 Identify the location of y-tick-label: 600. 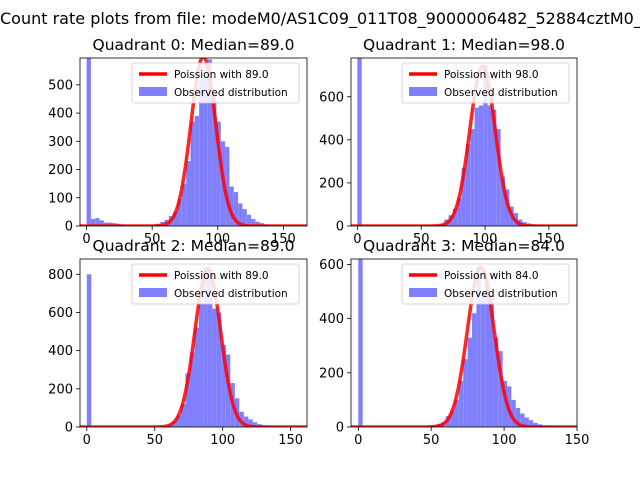
(331, 265).